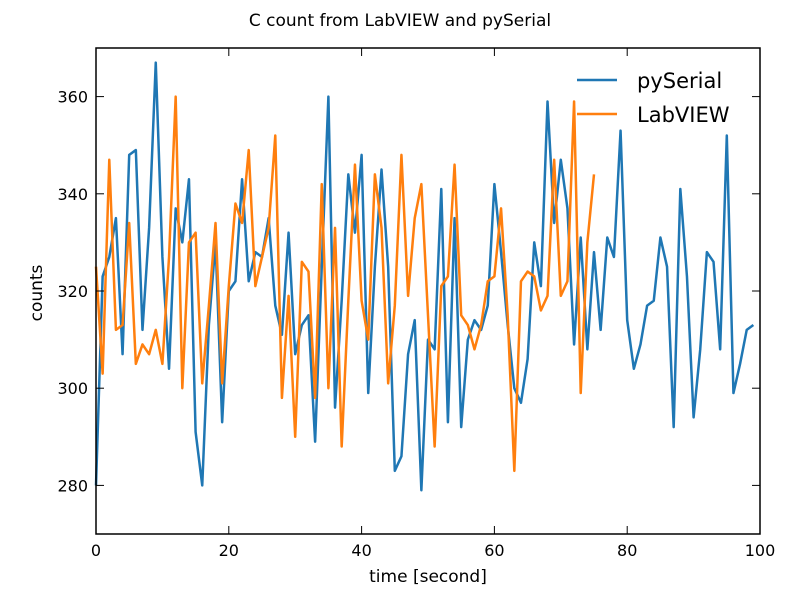  I want to click on x-tick-label: 100, so click(760, 550).